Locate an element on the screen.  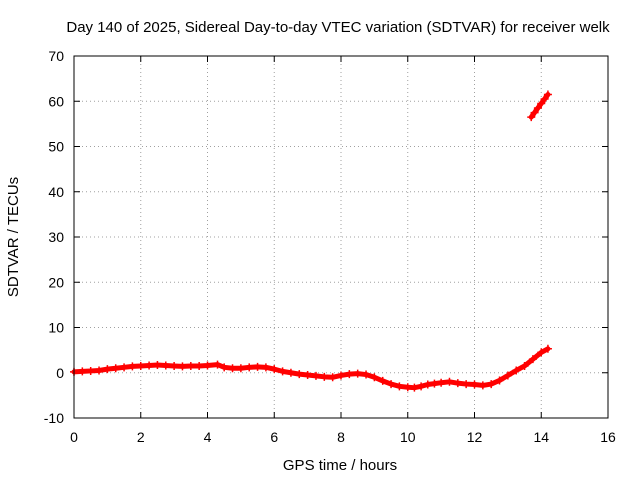
y-tick-label: -10 is located at coordinates (54, 418).